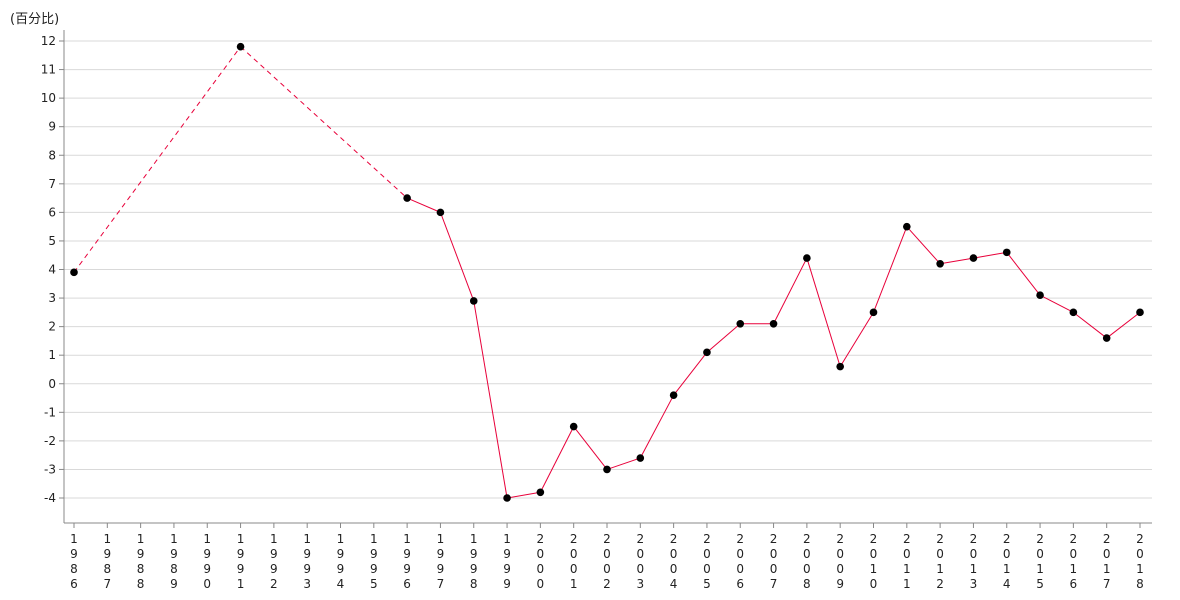 The height and width of the screenshot is (600, 1180). Describe the element at coordinates (52, 127) in the screenshot. I see `y-tick-label: 9` at that location.